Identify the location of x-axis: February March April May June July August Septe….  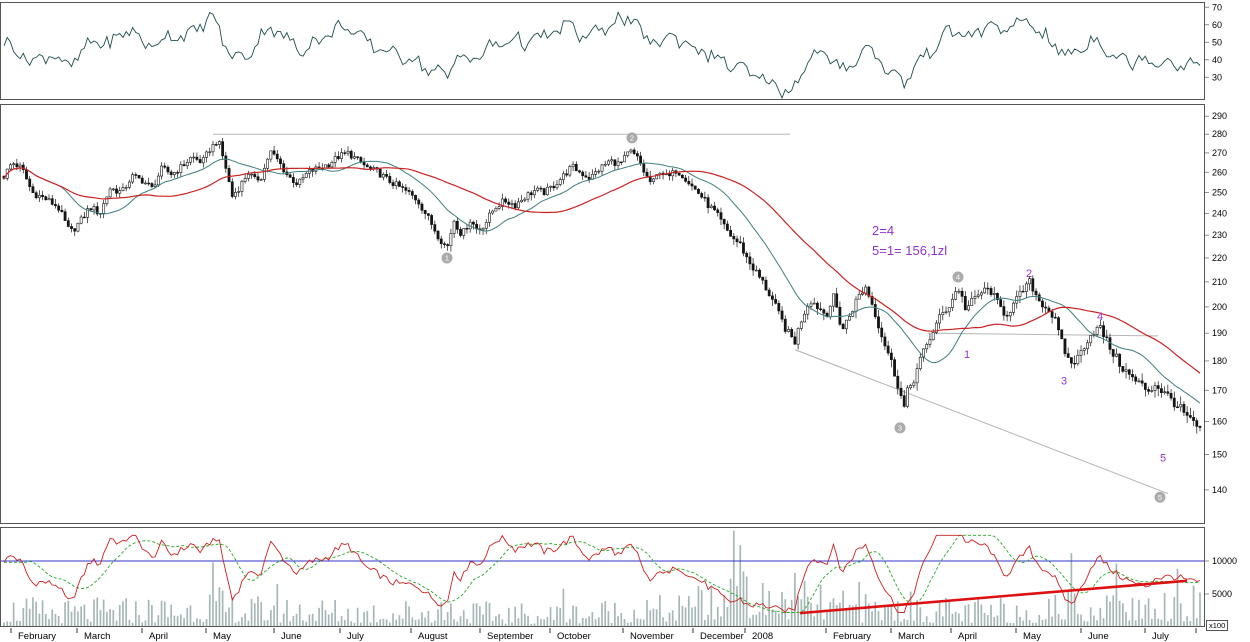
(603, 635).